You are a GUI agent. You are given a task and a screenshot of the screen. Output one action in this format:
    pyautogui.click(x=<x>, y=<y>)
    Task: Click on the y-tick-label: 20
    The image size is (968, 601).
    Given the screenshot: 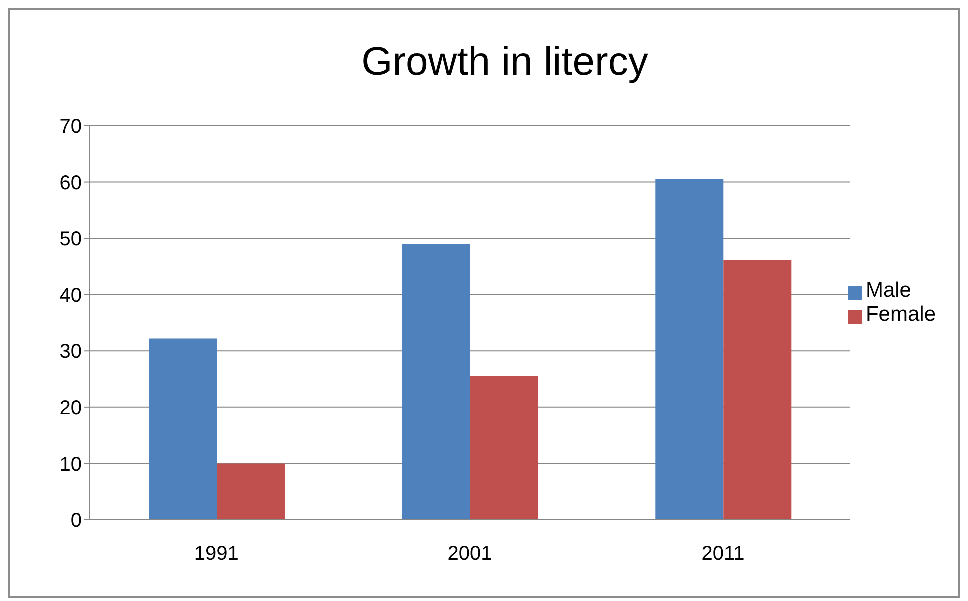 What is the action you would take?
    pyautogui.click(x=71, y=409)
    